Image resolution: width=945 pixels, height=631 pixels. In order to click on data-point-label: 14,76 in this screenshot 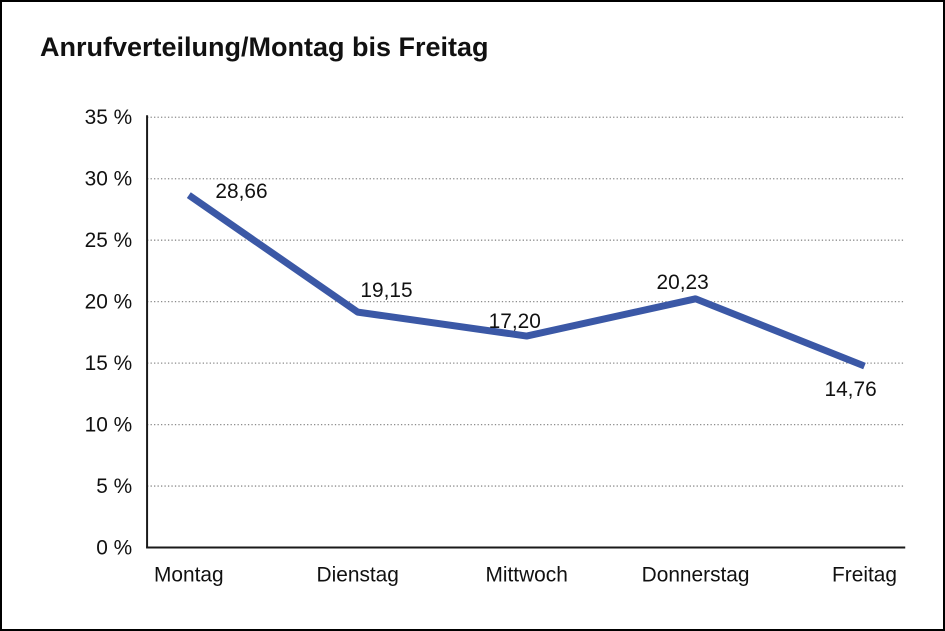, I will do `click(850, 389)`.